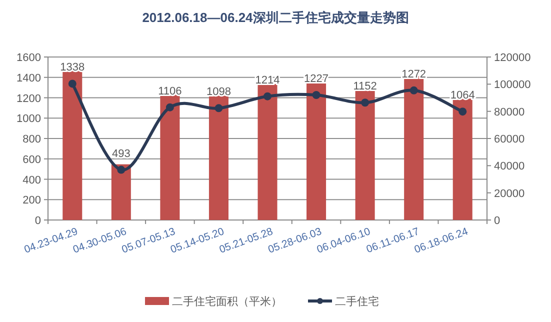 This screenshot has width=551, height=322. Describe the element at coordinates (267, 80) in the screenshot. I see `data-label: 1214` at that location.